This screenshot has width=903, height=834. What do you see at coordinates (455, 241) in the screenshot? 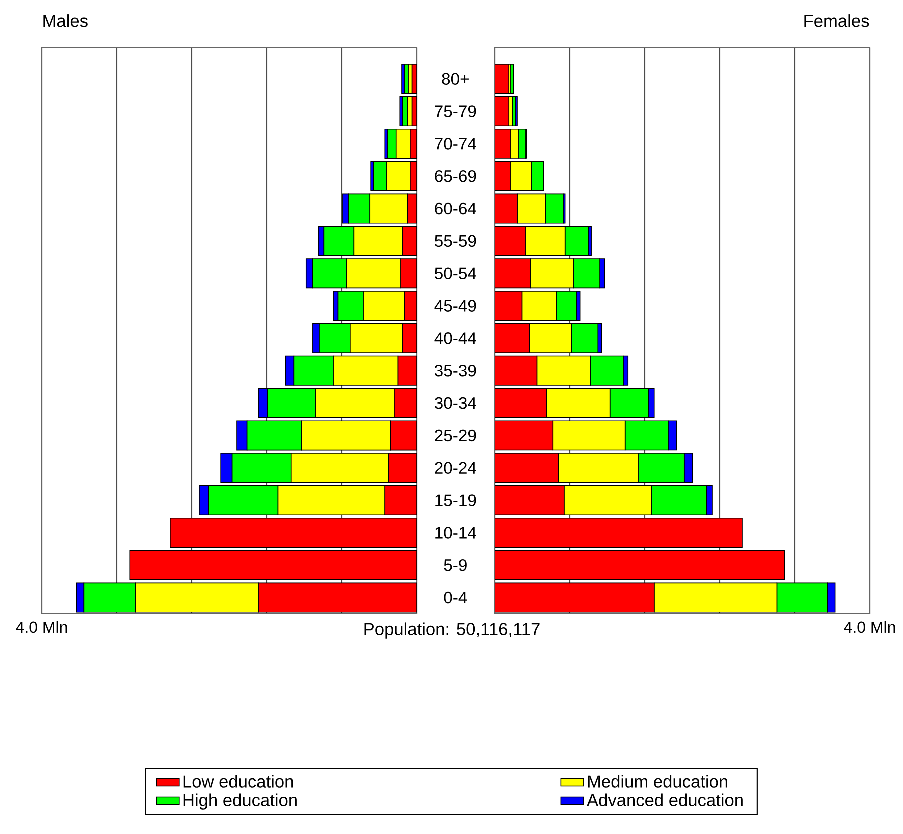
I see `y-tick-label: 55-59` at bounding box center [455, 241].